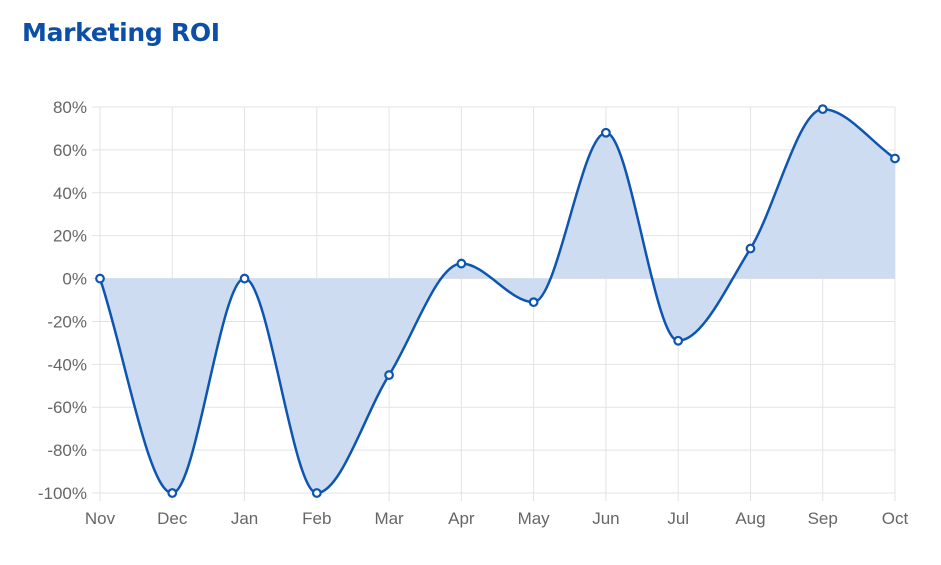  Describe the element at coordinates (895, 518) in the screenshot. I see `x-tick-label: Oct` at that location.